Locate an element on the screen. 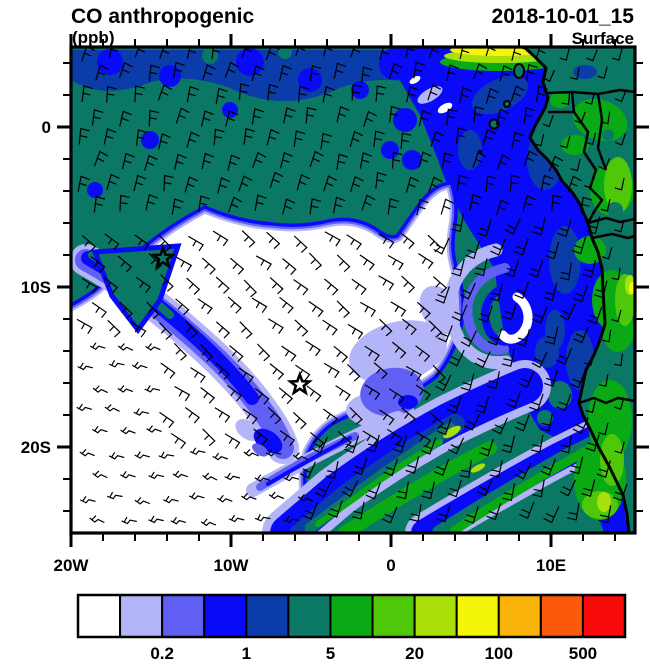 The height and width of the screenshot is (667, 650). colorbar-tick-label: 1 is located at coordinates (246, 653).